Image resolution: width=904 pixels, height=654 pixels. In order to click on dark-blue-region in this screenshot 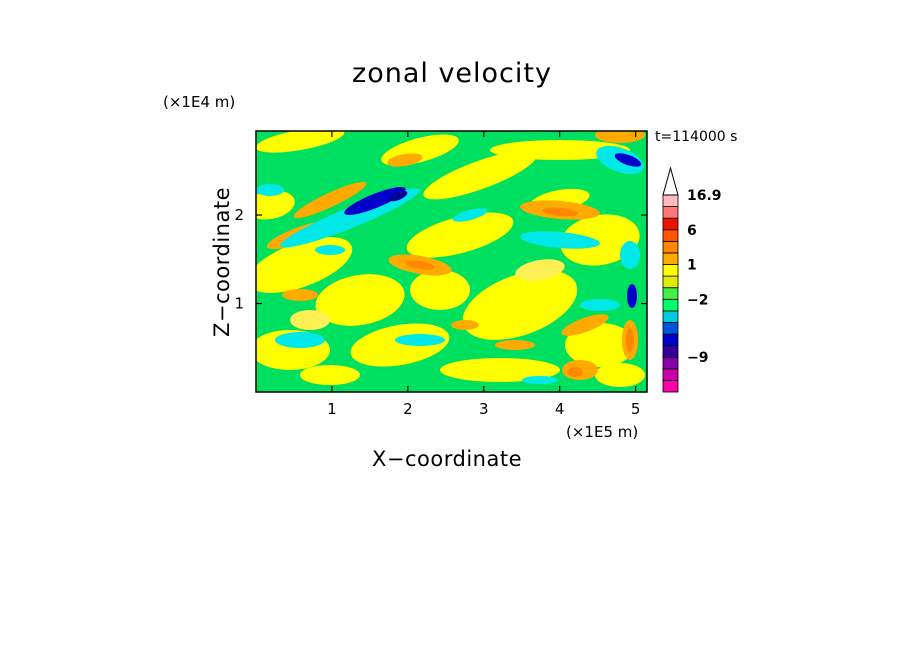, I will do `click(398, 196)`.